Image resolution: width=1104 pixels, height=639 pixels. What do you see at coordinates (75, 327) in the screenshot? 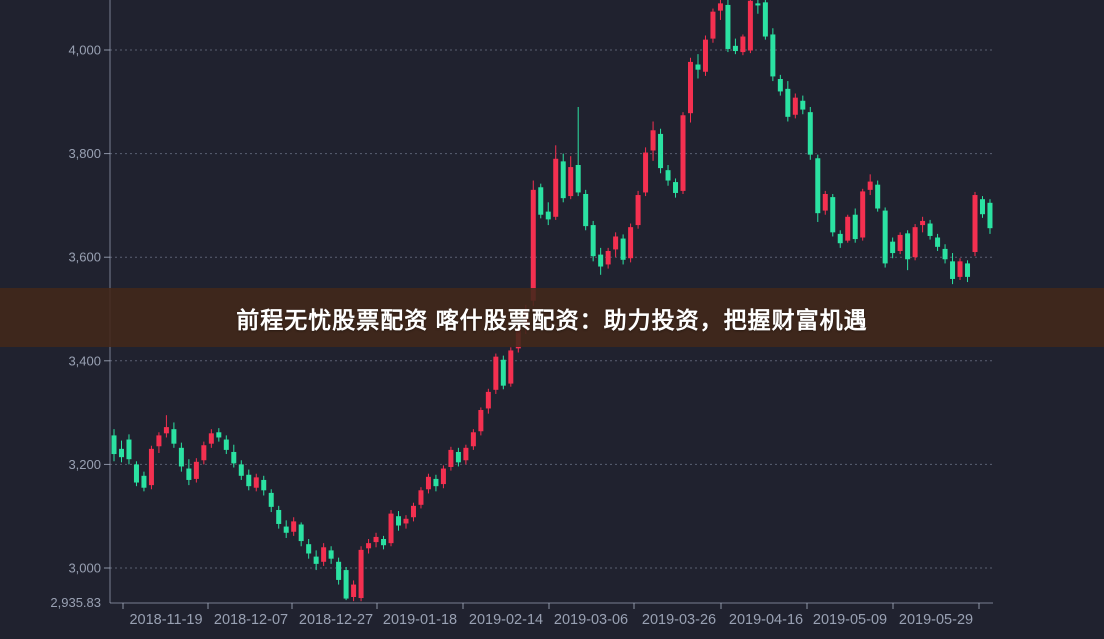
I see `axis-labels: 4,000 3,800 3,600 3,400 3,200 3,000 2,935.83` at bounding box center [75, 327].